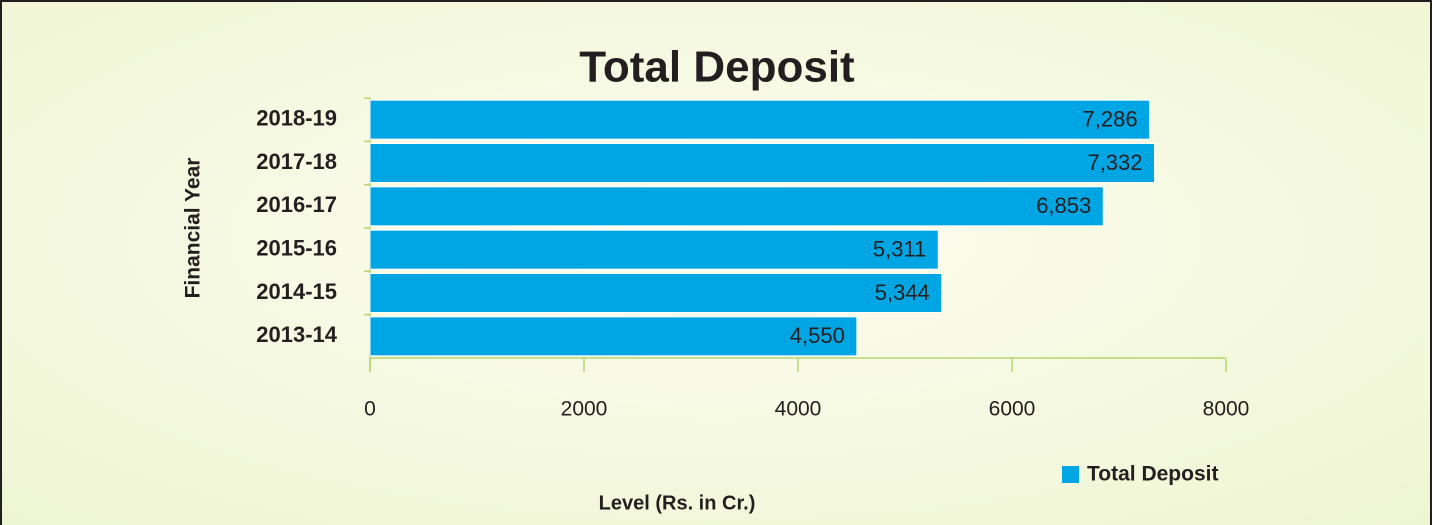  I want to click on x-tick-label: 6000, so click(1012, 409).